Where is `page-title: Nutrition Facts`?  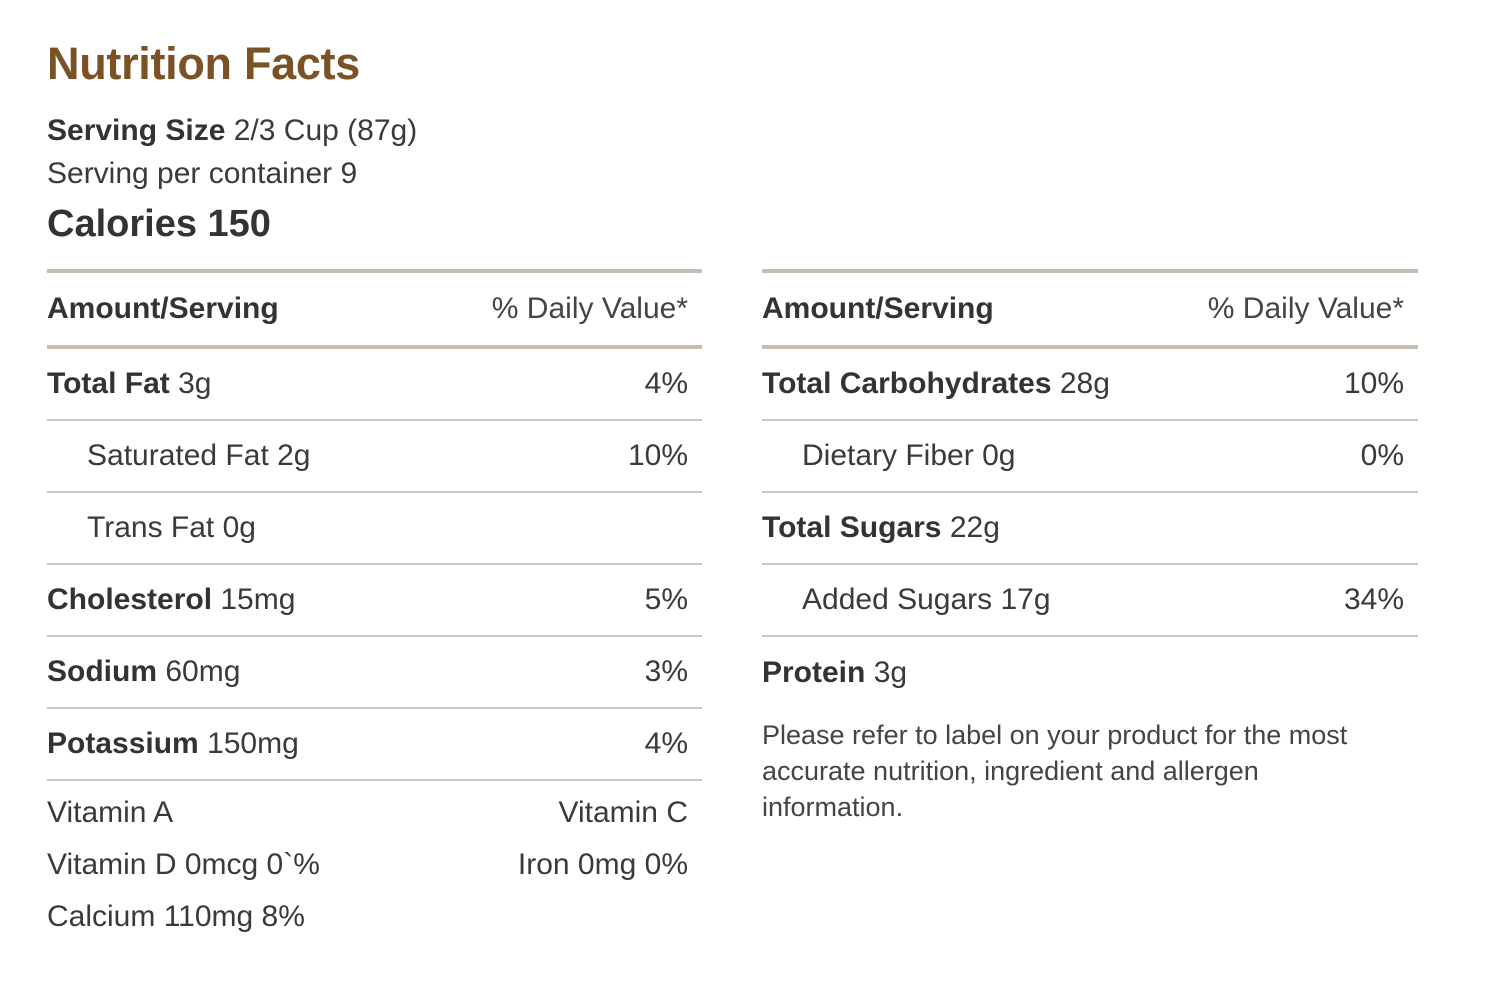
page-title: Nutrition Facts is located at coordinates (204, 63).